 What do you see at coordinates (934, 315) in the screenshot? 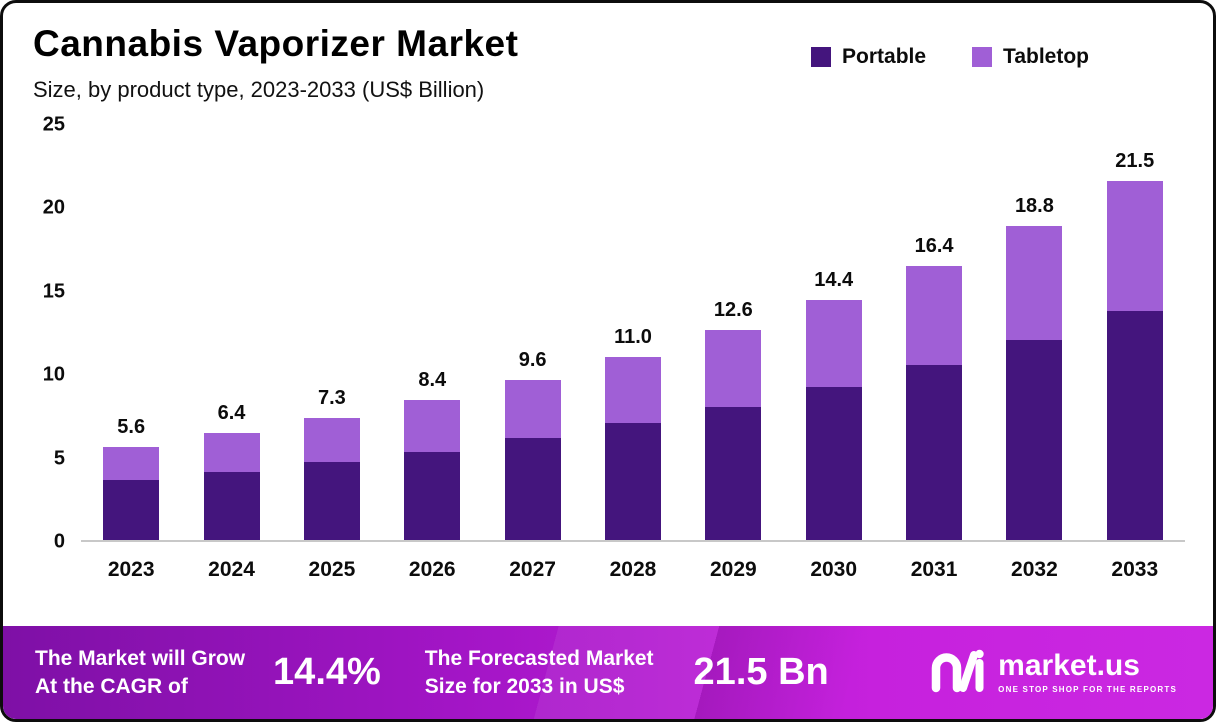
I see `bar-segment-tabletop-2031` at bounding box center [934, 315].